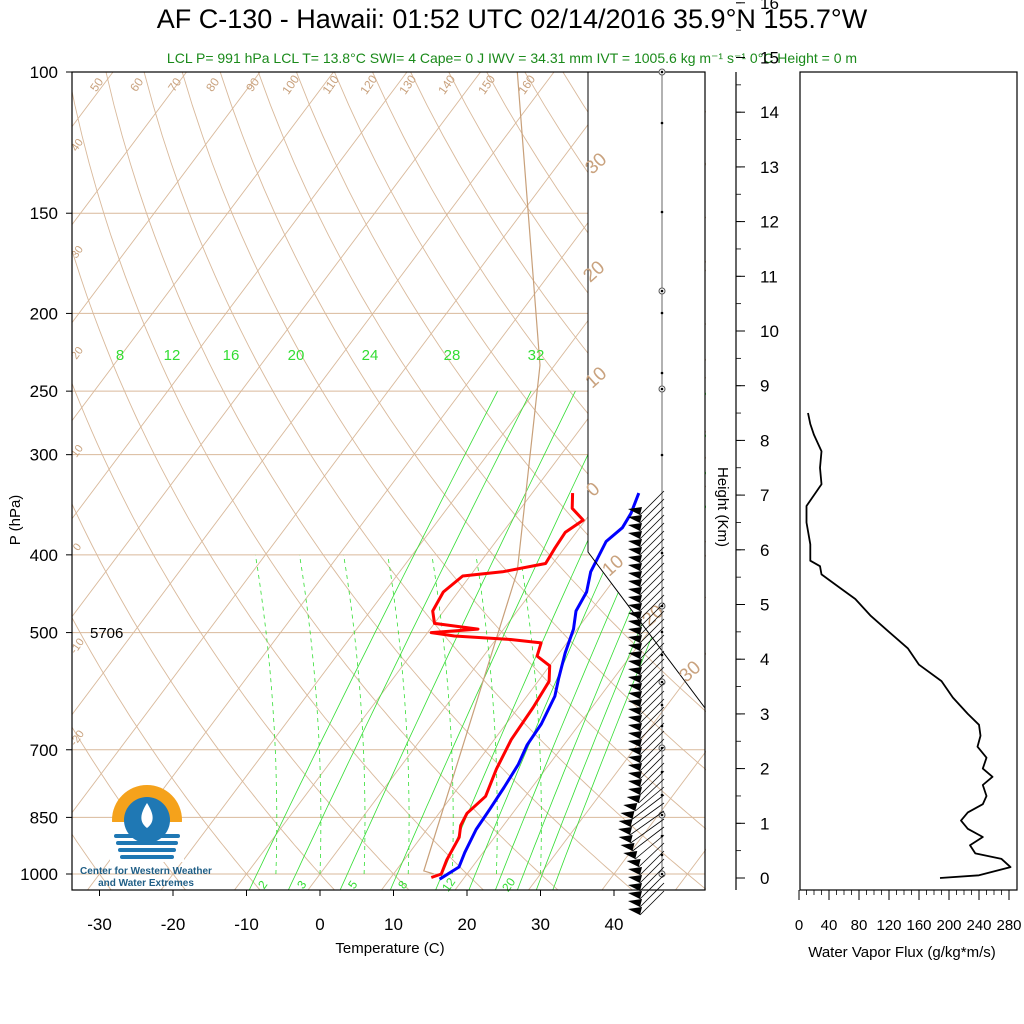 The image size is (1024, 1024). What do you see at coordinates (44, 213) in the screenshot?
I see `pressure-tick-label: 150` at bounding box center [44, 213].